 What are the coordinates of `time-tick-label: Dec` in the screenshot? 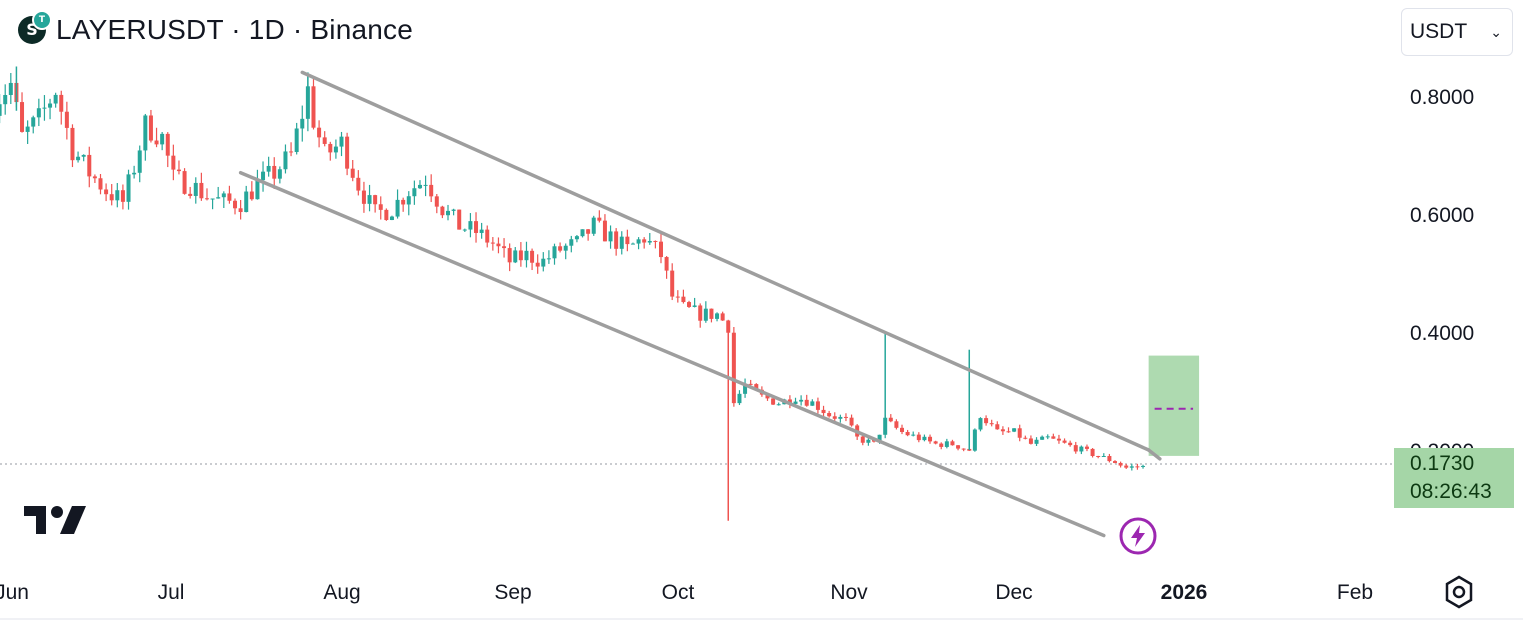 It's located at (1013, 592).